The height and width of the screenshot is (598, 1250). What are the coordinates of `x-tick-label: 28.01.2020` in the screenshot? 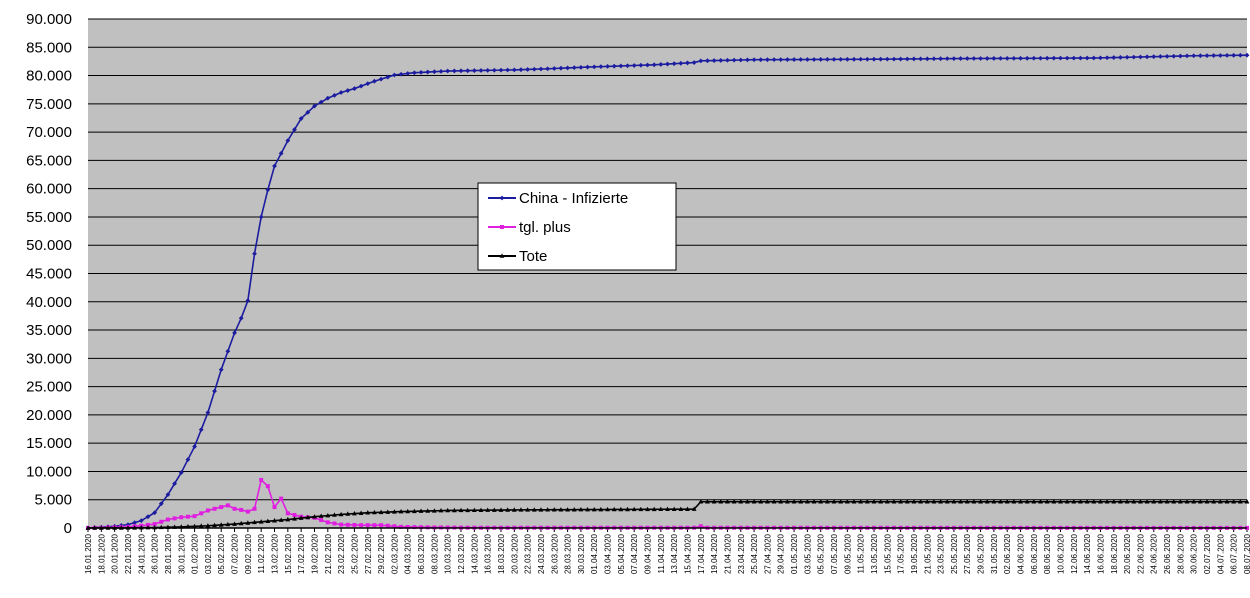 It's located at (168, 553).